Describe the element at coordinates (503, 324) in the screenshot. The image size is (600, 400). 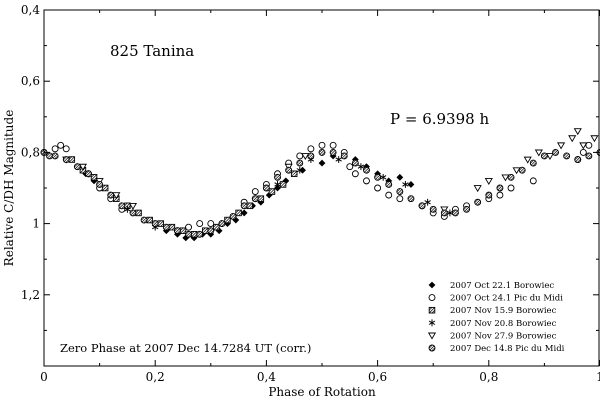
I see `legend-label: 2007 Nov 20.8 Borowiec` at that location.